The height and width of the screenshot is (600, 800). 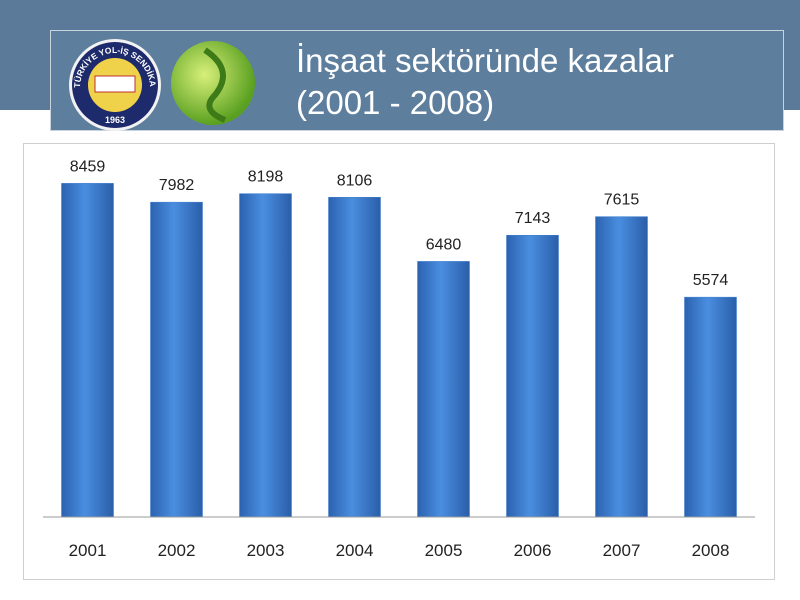 I want to click on green-logo, so click(x=213, y=83).